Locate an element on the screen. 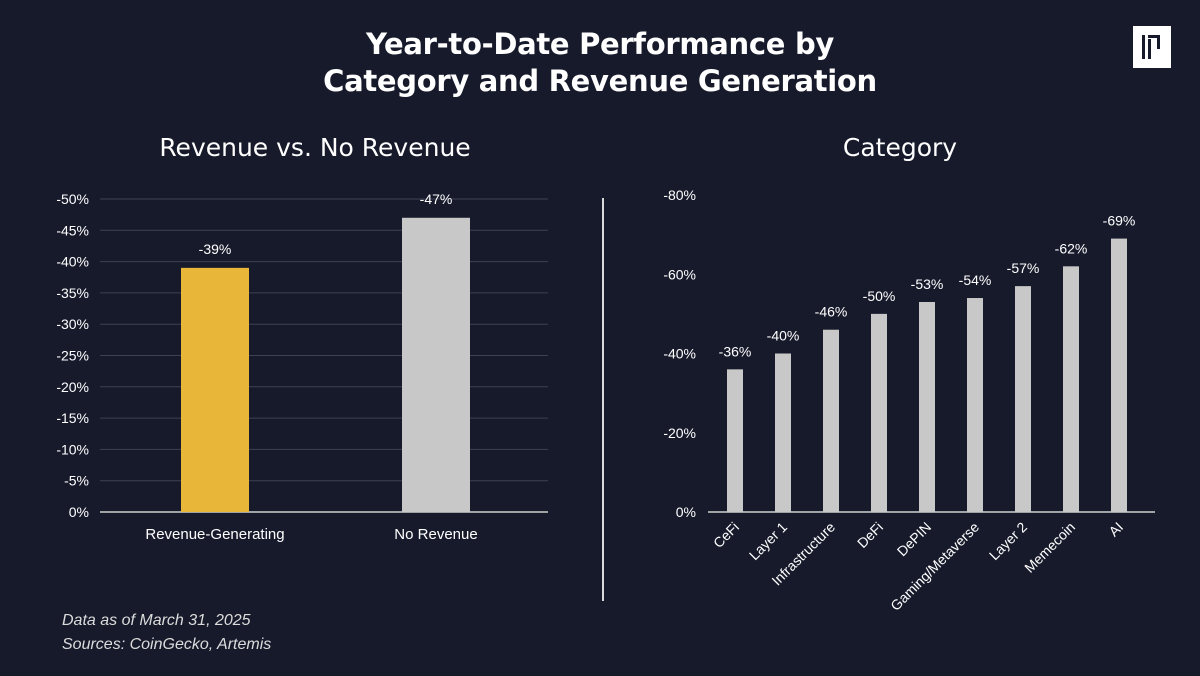 Image resolution: width=1200 pixels, height=676 pixels. footnote-date: Data as of March 31, 2025 is located at coordinates (156, 620).